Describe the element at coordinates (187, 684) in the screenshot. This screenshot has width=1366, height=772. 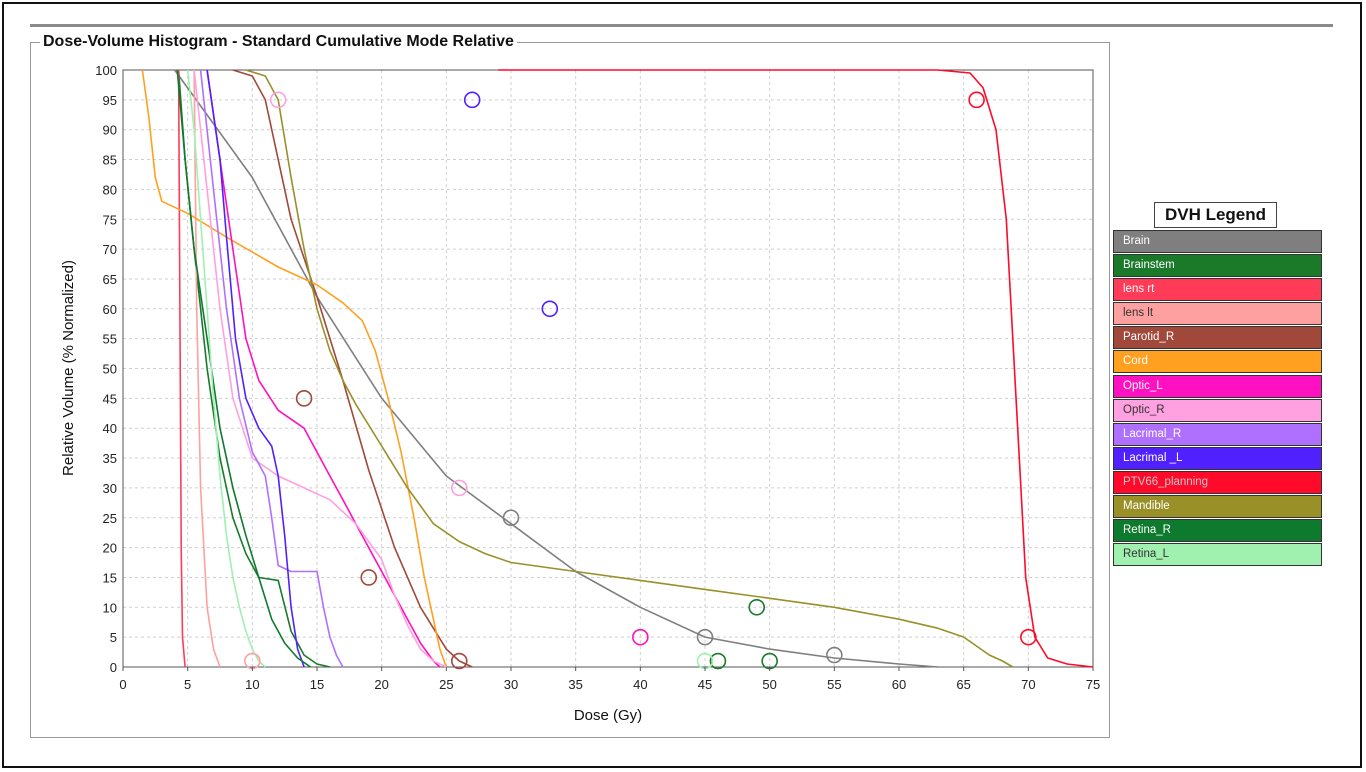
I see `x-tick-label: 5` at that location.